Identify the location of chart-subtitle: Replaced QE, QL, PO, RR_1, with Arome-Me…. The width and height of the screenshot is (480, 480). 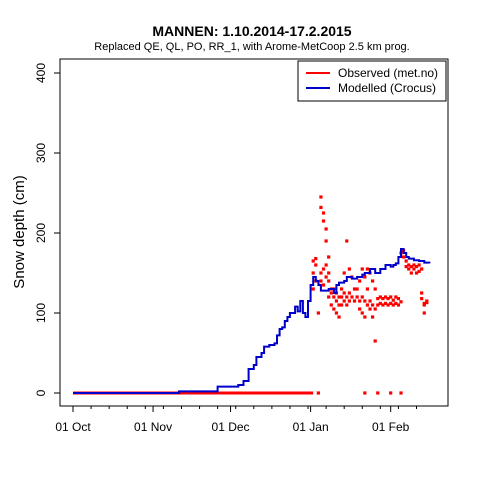
(251, 47).